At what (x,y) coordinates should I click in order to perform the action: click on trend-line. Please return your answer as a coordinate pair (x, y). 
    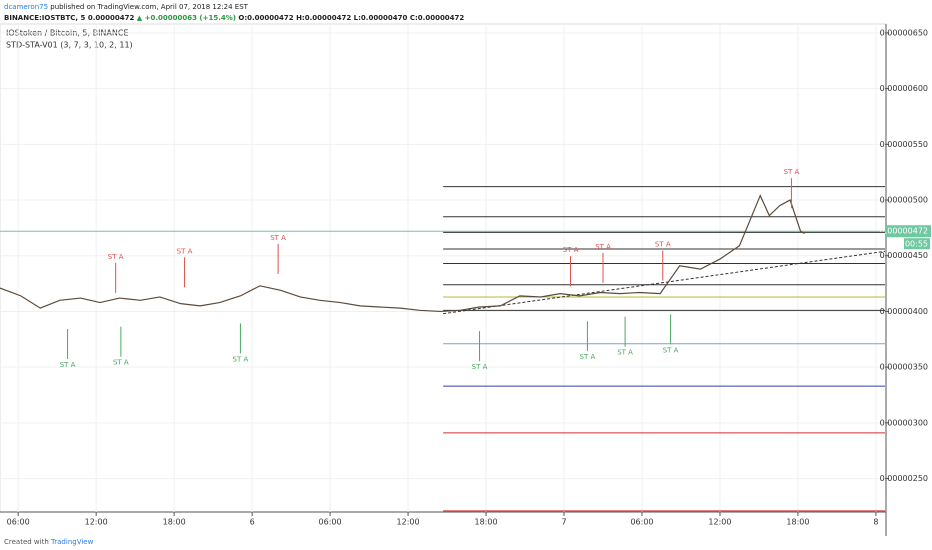
    Looking at the image, I should click on (664, 282).